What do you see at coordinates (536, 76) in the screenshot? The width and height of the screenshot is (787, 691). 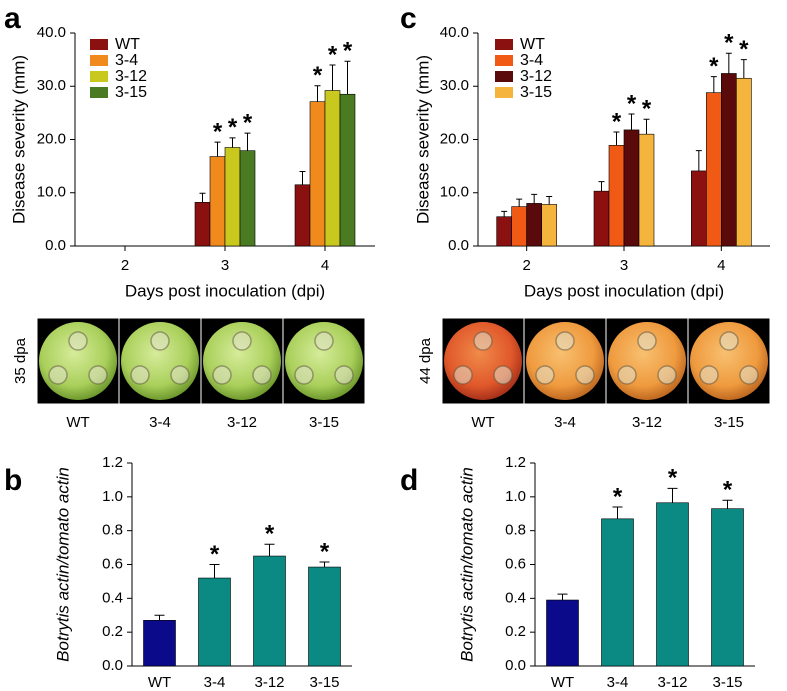 I see `legend-label: 3-12` at bounding box center [536, 76].